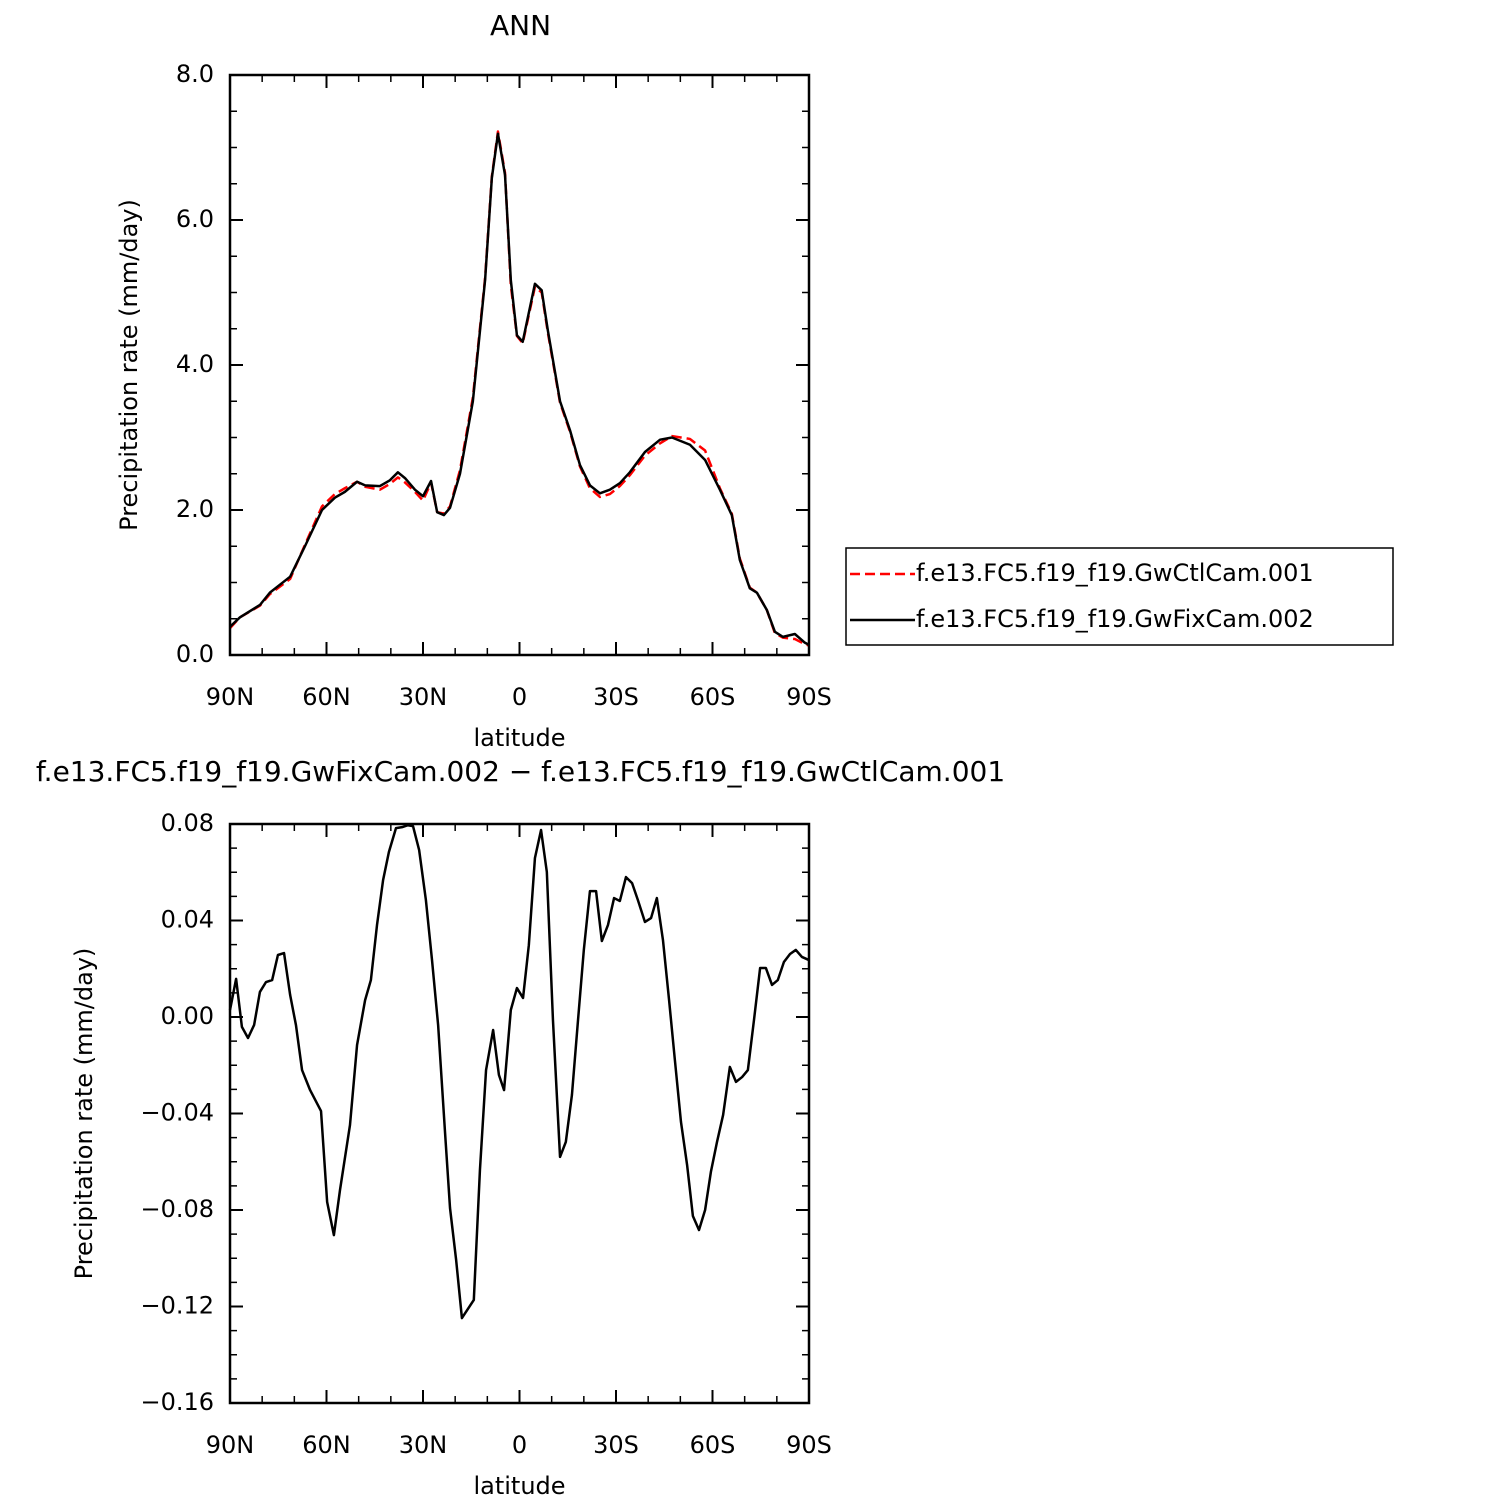 The height and width of the screenshot is (1508, 1502). What do you see at coordinates (1115, 573) in the screenshot?
I see `legend-label: f.e13.FC5.f19_f19.GwCtlCam.001` at bounding box center [1115, 573].